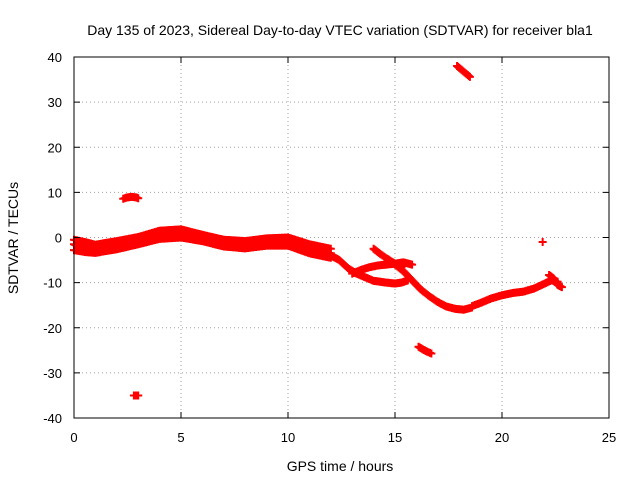 The image size is (640, 480). I want to click on y-tick-label: 10, so click(55, 192).